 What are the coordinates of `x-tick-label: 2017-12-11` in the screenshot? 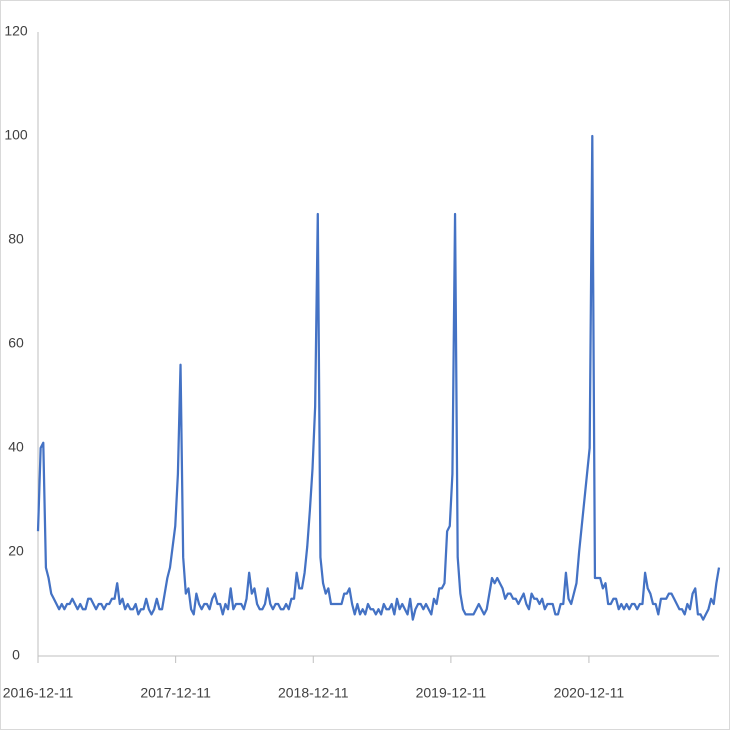 It's located at (175, 693).